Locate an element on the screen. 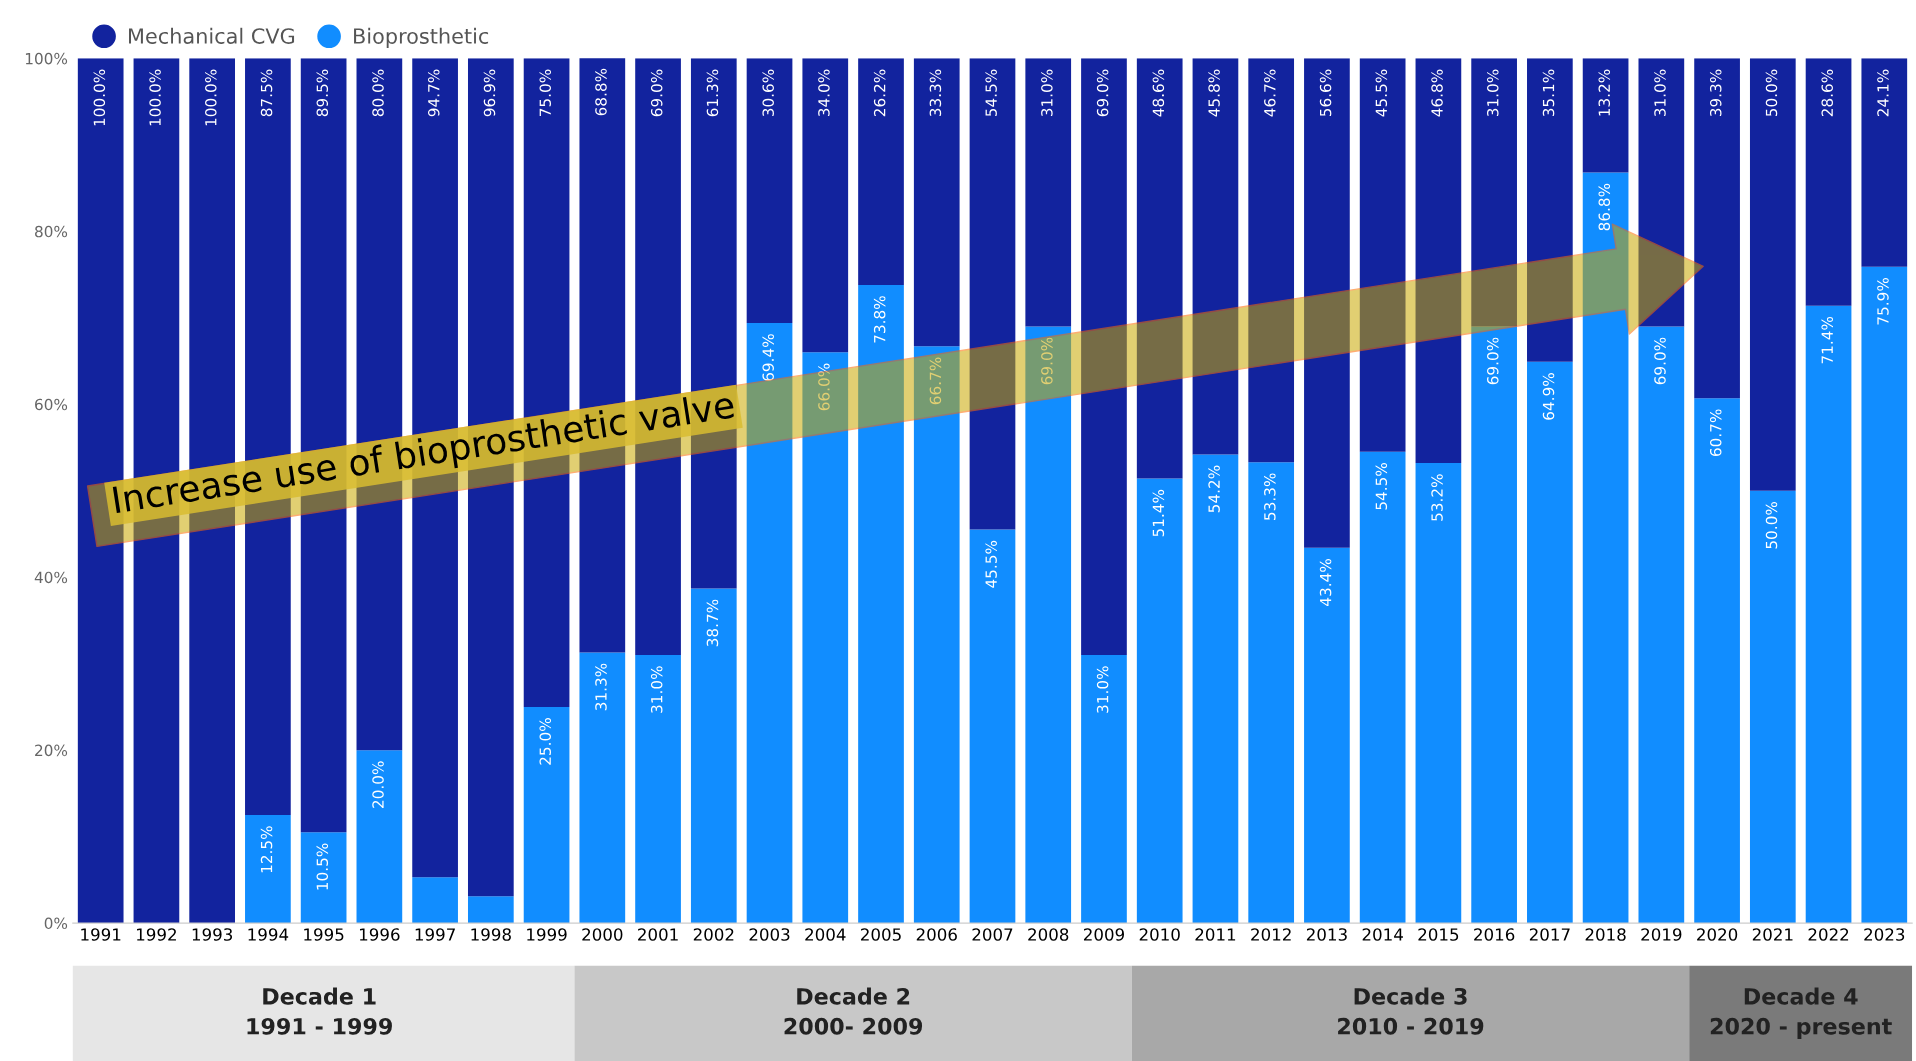  x-tick-label: 2019 is located at coordinates (1661, 934).